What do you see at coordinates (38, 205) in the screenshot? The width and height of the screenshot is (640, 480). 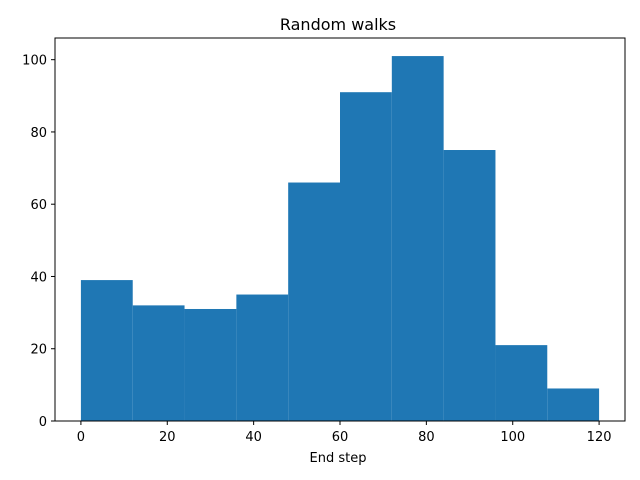 I see `y-tick-label: 60` at bounding box center [38, 205].